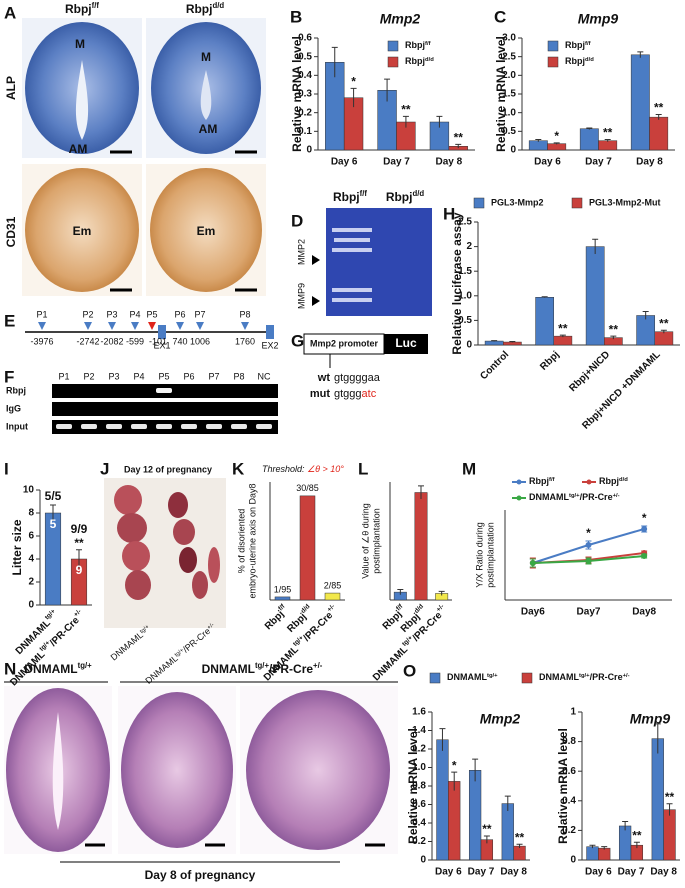 This screenshot has height=888, width=685. What do you see at coordinates (200, 875) in the screenshot?
I see `caption: Day 8 of pregnancy` at bounding box center [200, 875].